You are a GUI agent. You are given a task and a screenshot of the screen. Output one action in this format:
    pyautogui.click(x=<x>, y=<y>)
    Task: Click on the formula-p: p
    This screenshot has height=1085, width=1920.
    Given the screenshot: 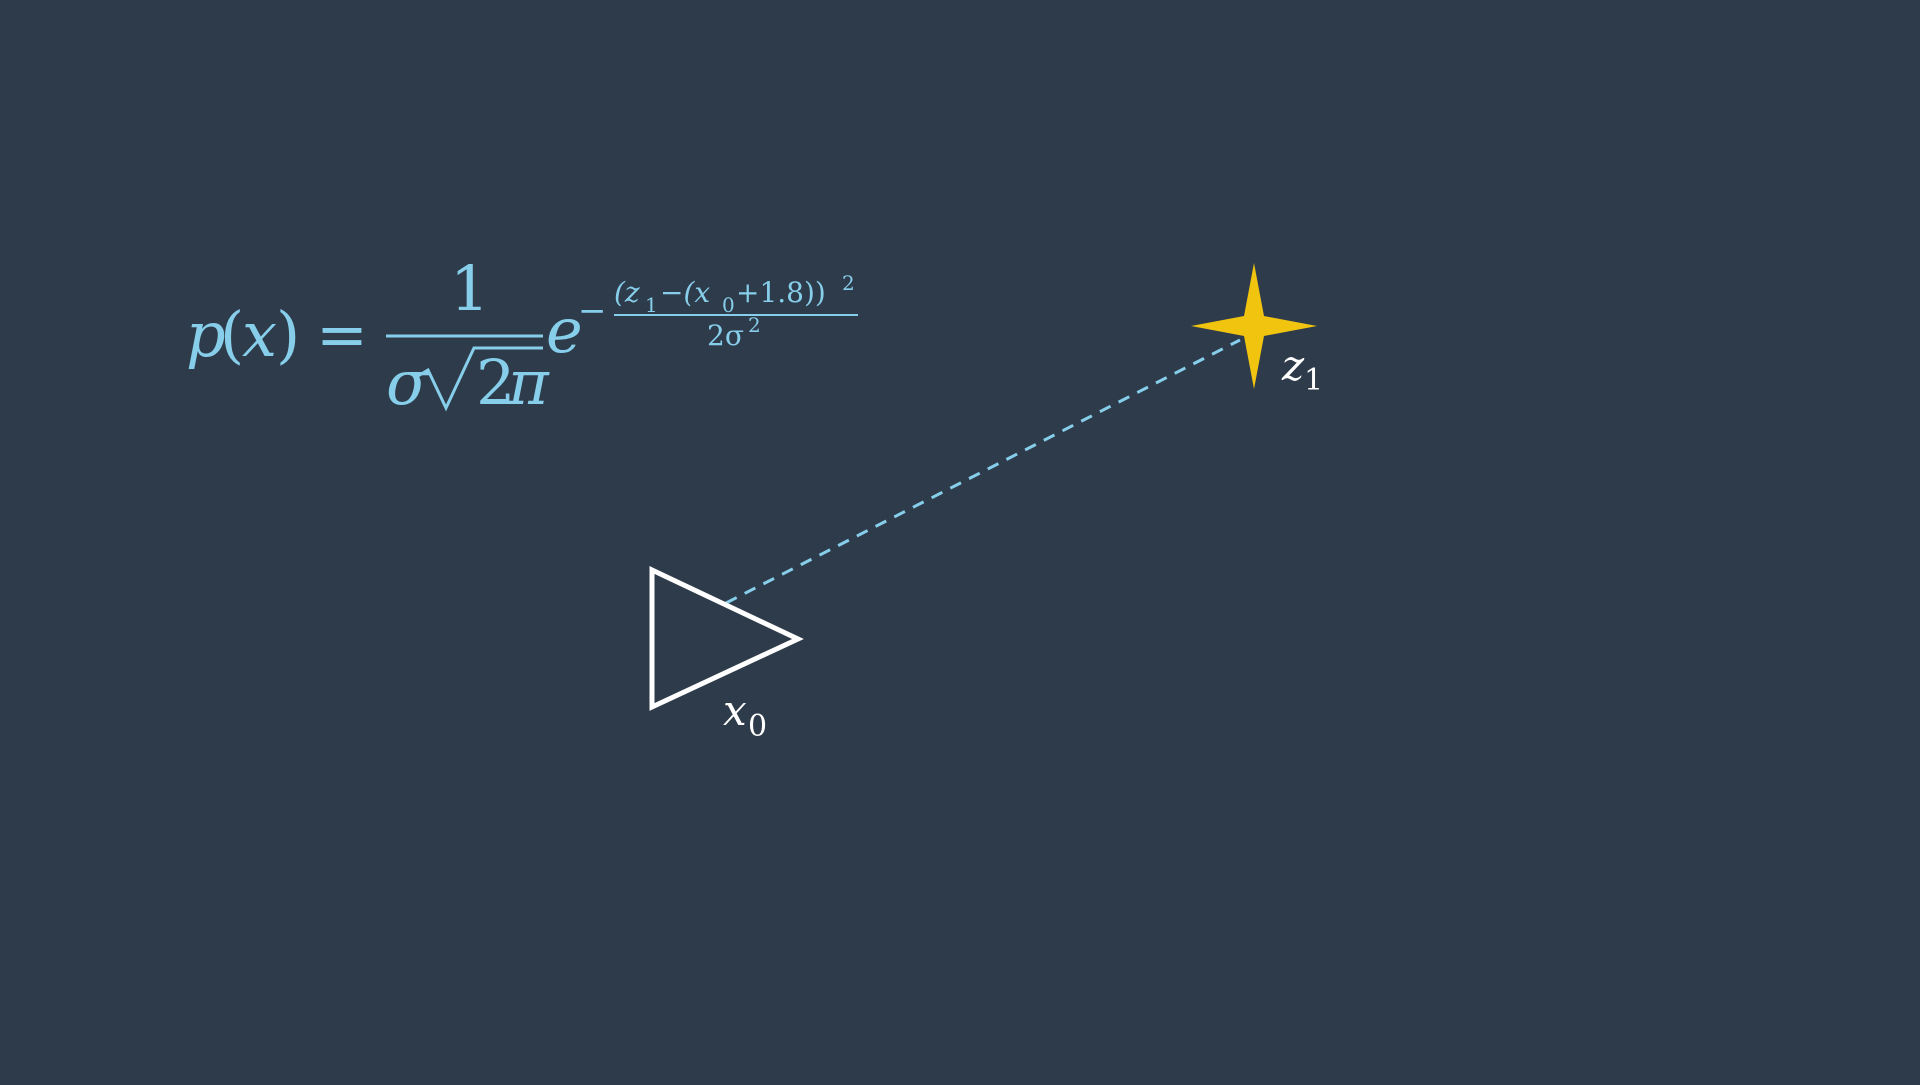 What is the action you would take?
    pyautogui.click(x=206, y=334)
    